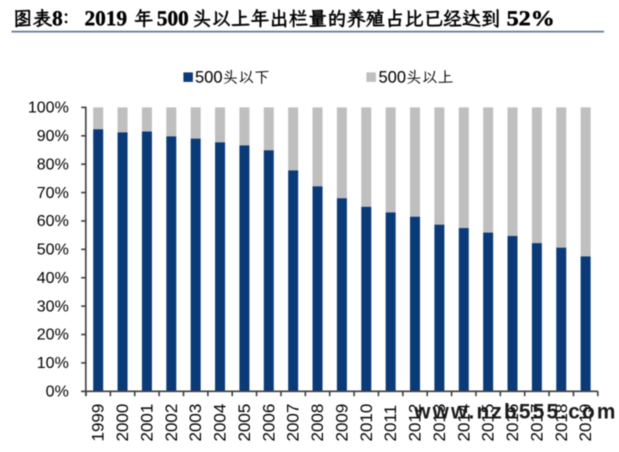 Image resolution: width=619 pixels, height=452 pixels. What do you see at coordinates (48, 108) in the screenshot?
I see `svg-text: 100%` at bounding box center [48, 108].